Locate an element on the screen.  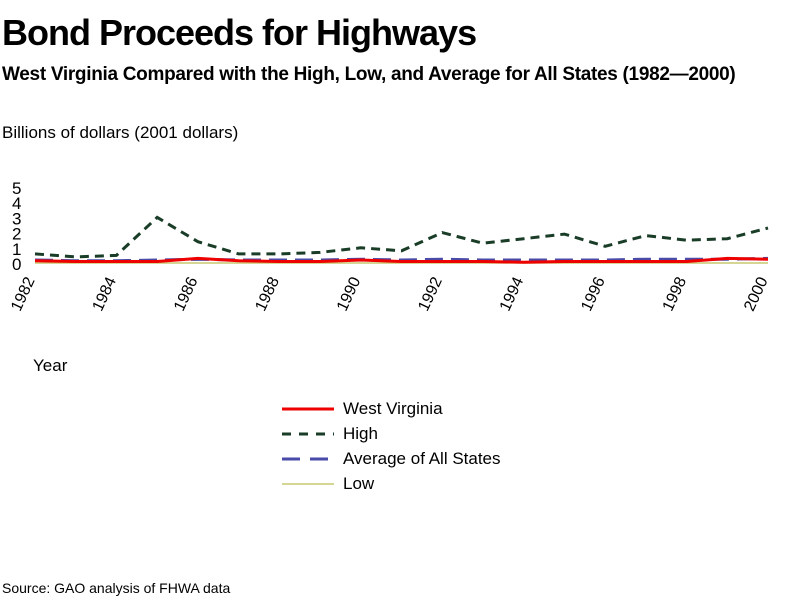
y-axis-label: Billions of dollars (2001 dollars) is located at coordinates (120, 132).